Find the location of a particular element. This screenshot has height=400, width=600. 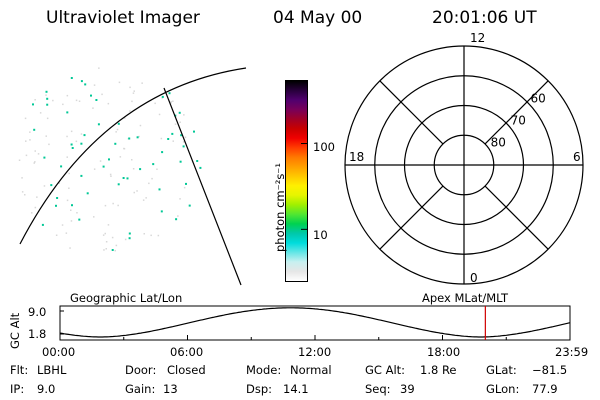

status-seq-value: 39 is located at coordinates (407, 389).